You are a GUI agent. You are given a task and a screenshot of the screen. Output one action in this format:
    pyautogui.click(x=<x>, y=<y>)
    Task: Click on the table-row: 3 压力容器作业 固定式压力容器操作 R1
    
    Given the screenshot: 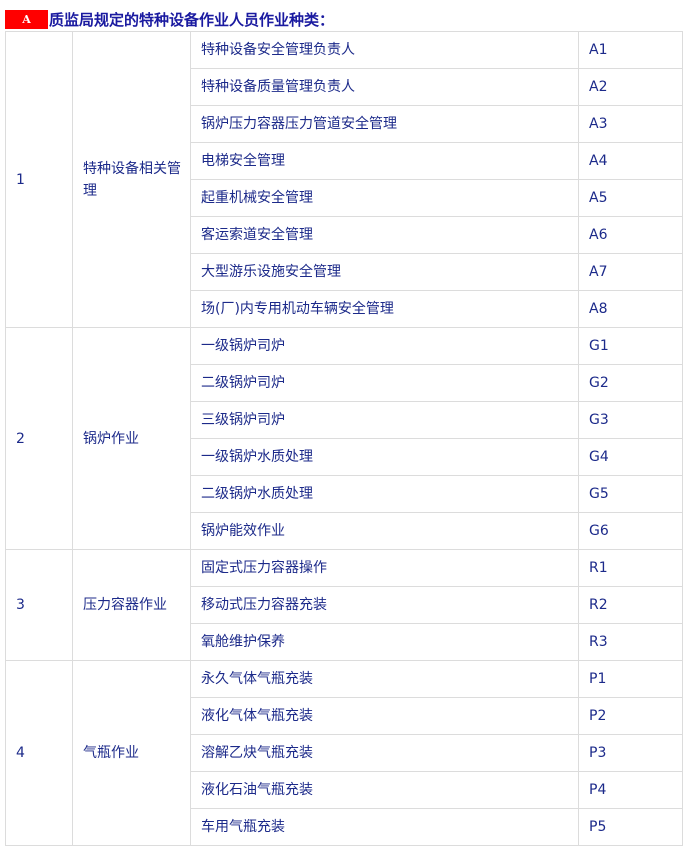 What is the action you would take?
    pyautogui.click(x=344, y=605)
    